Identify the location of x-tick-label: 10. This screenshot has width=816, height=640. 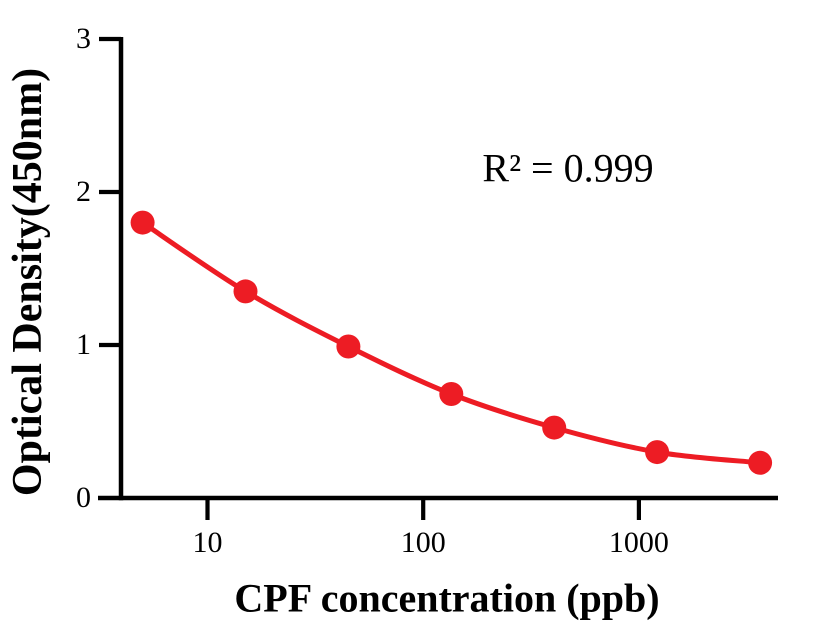
(207, 542).